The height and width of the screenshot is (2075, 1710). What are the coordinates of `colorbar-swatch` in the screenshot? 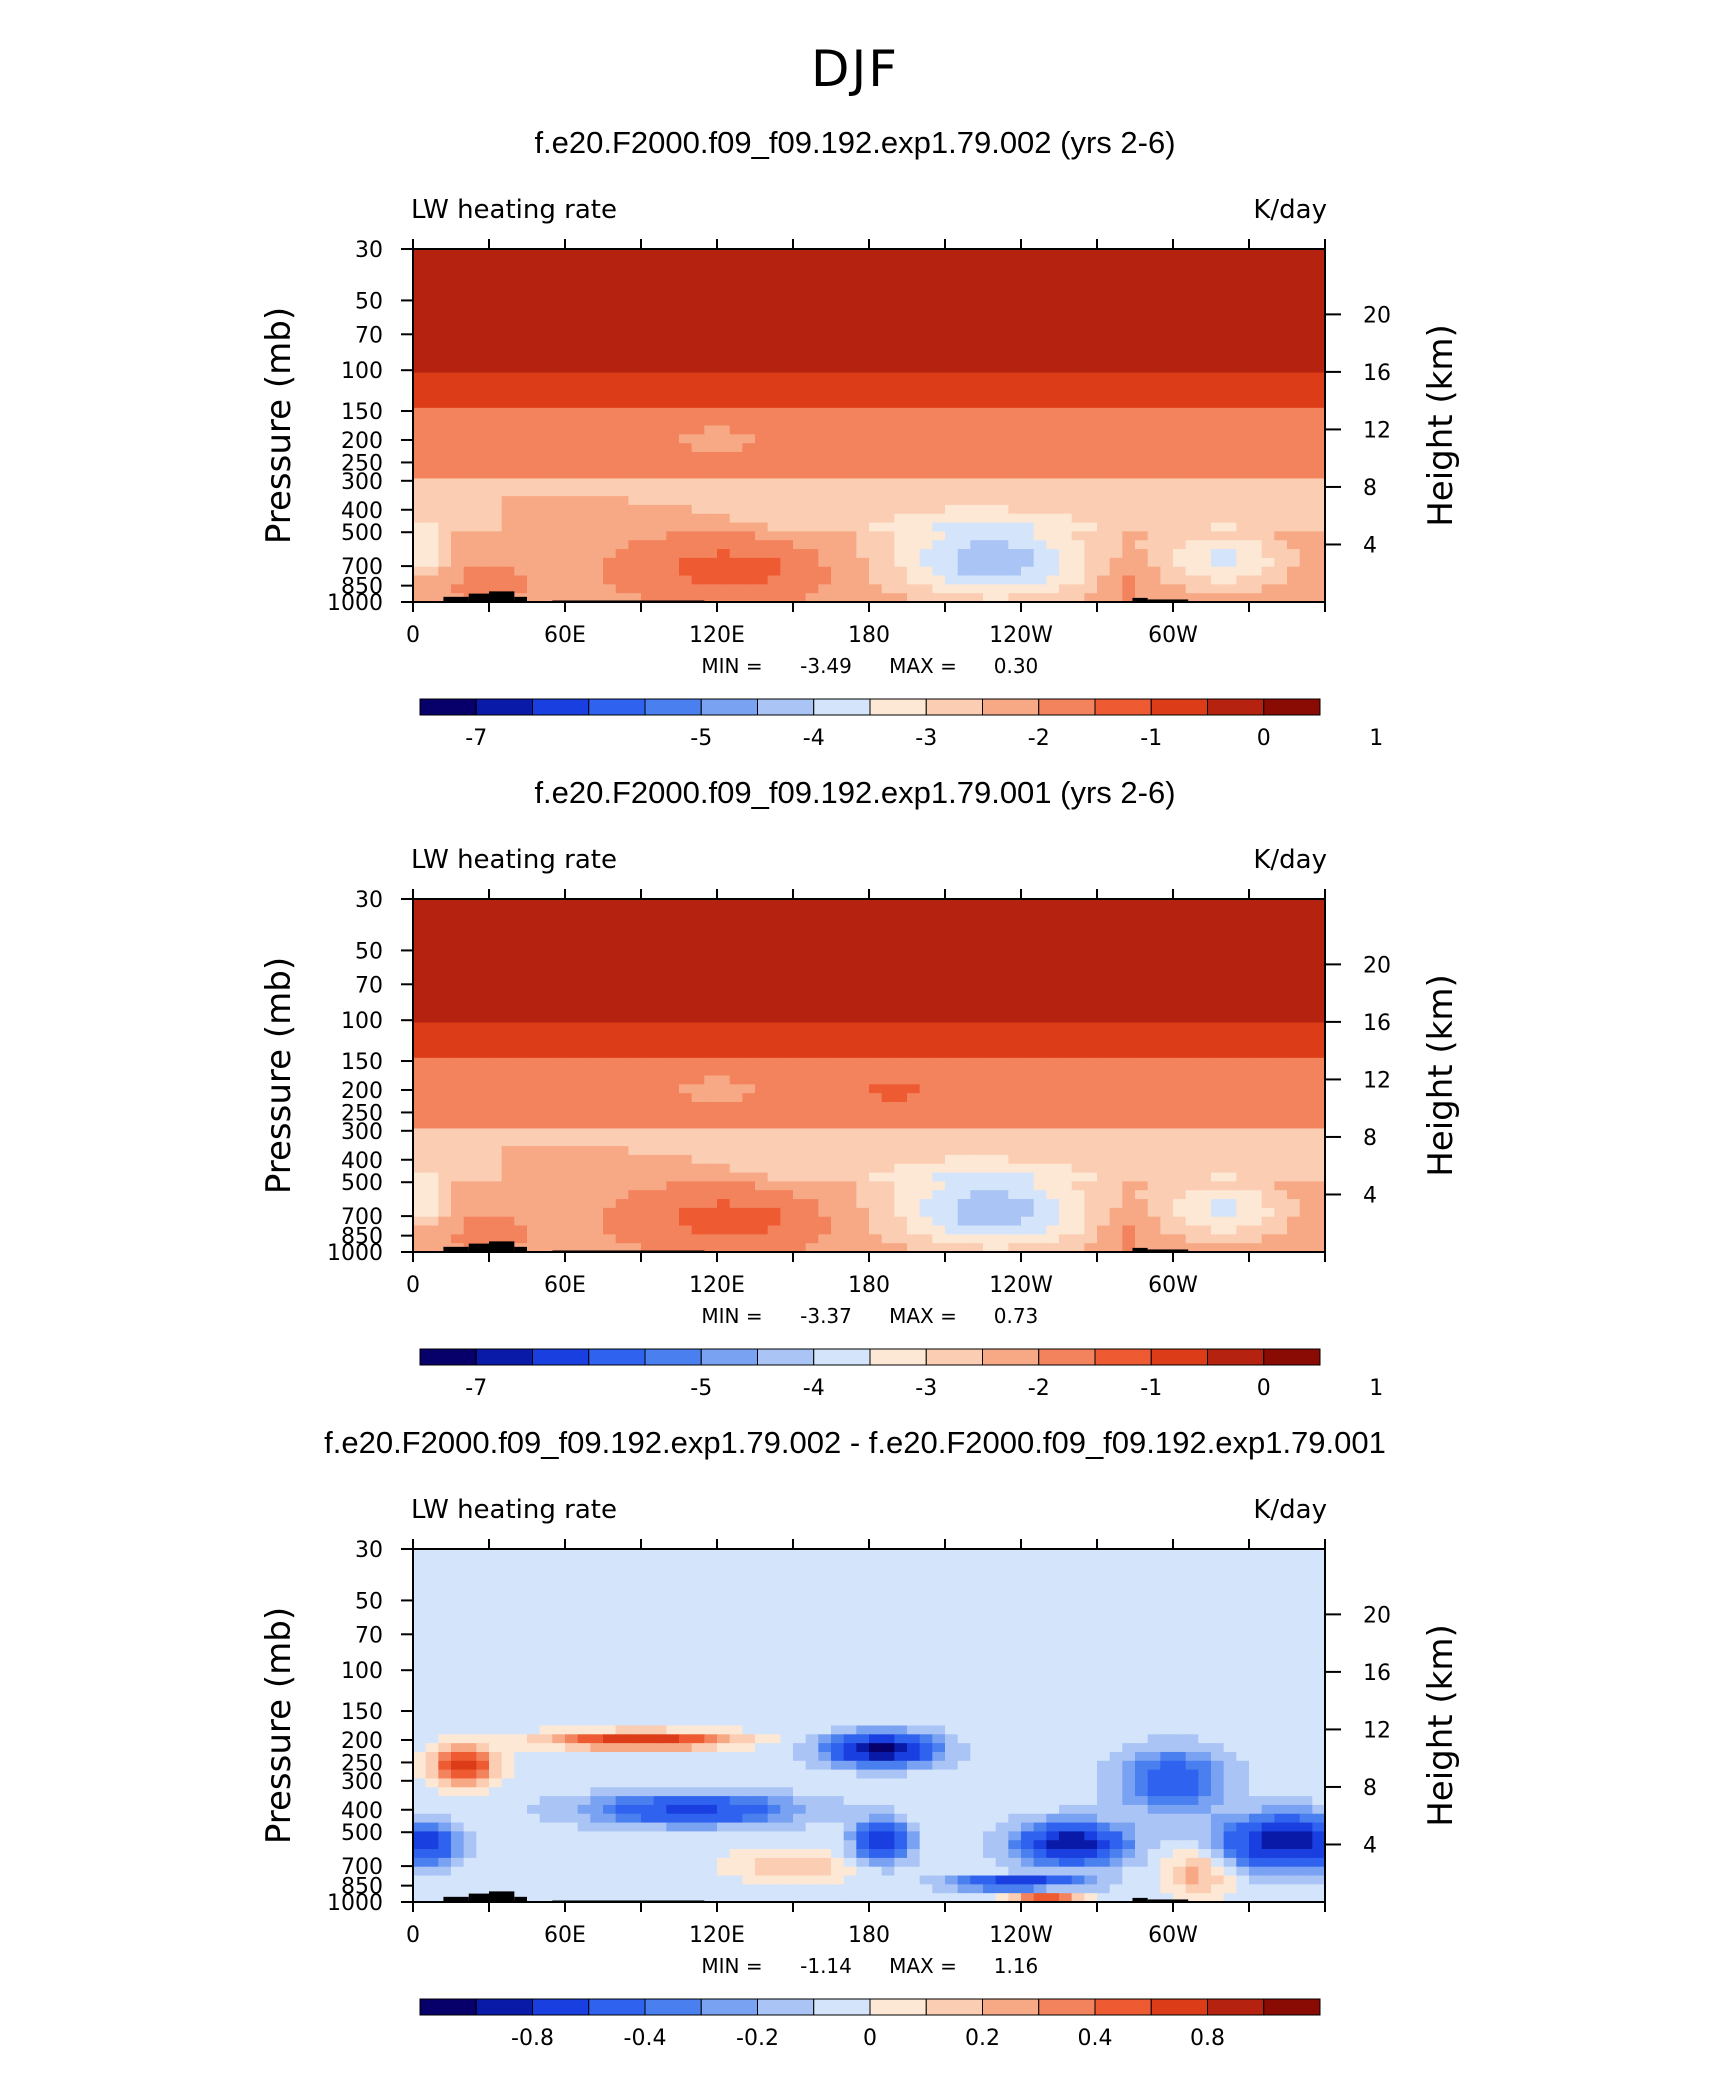 It's located at (504, 707).